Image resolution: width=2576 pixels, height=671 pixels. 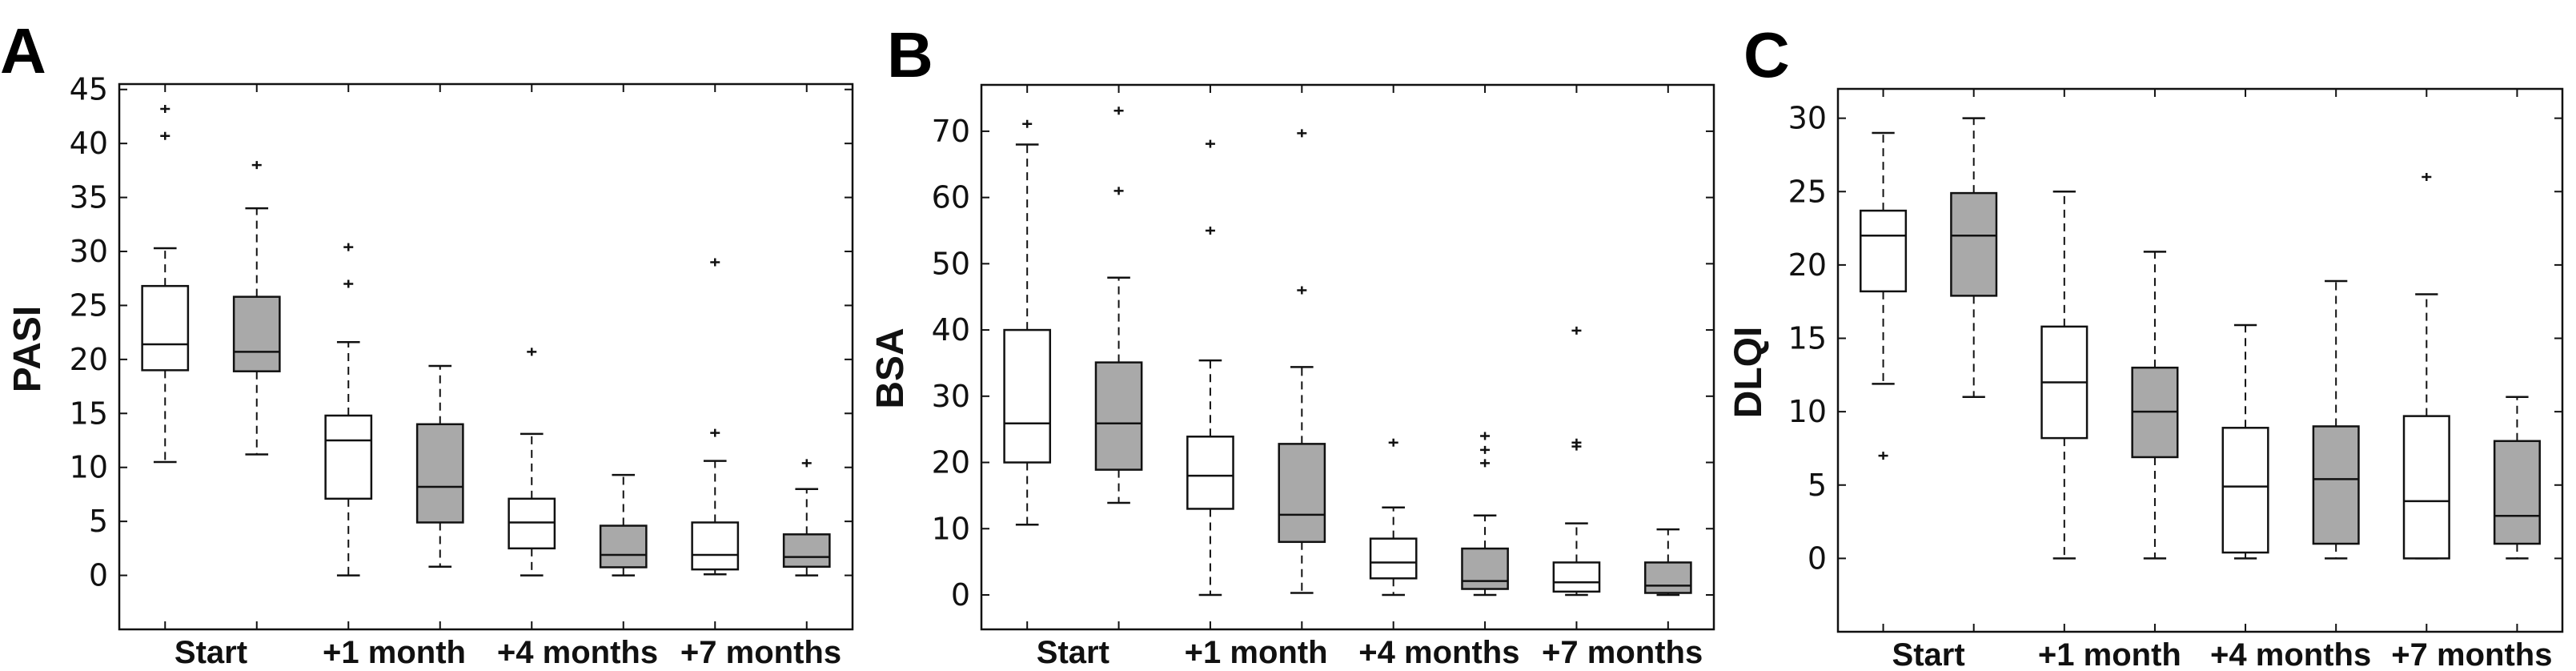 What do you see at coordinates (89, 89) in the screenshot?
I see `y-tick-label: 45` at bounding box center [89, 89].